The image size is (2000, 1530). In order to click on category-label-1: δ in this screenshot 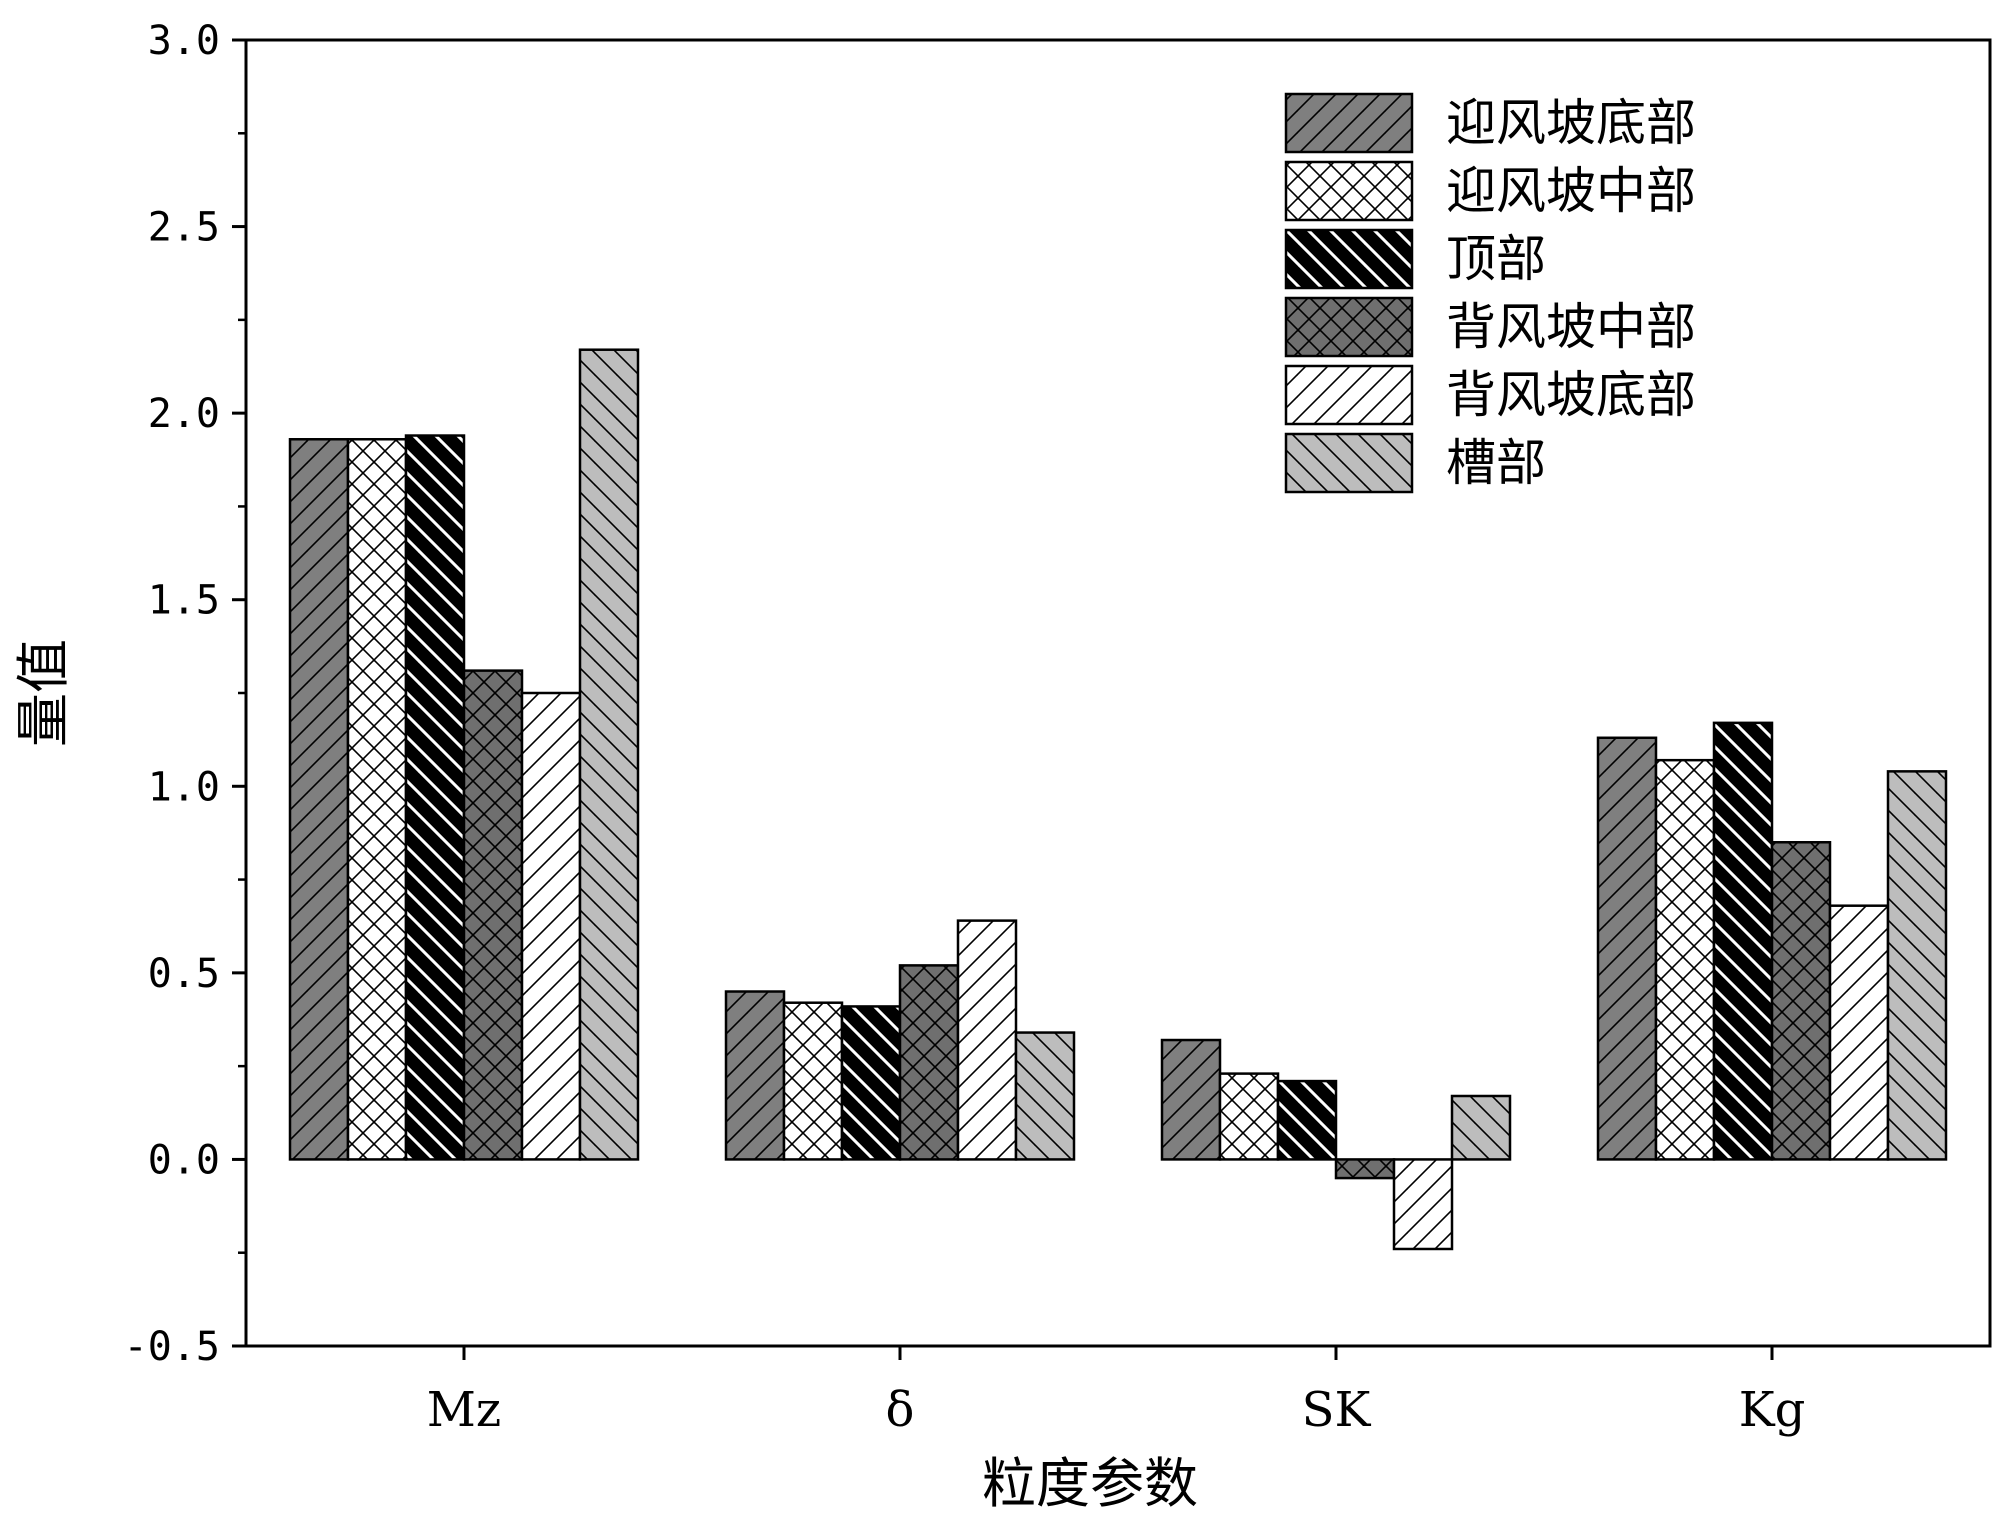, I will do `click(900, 1410)`.